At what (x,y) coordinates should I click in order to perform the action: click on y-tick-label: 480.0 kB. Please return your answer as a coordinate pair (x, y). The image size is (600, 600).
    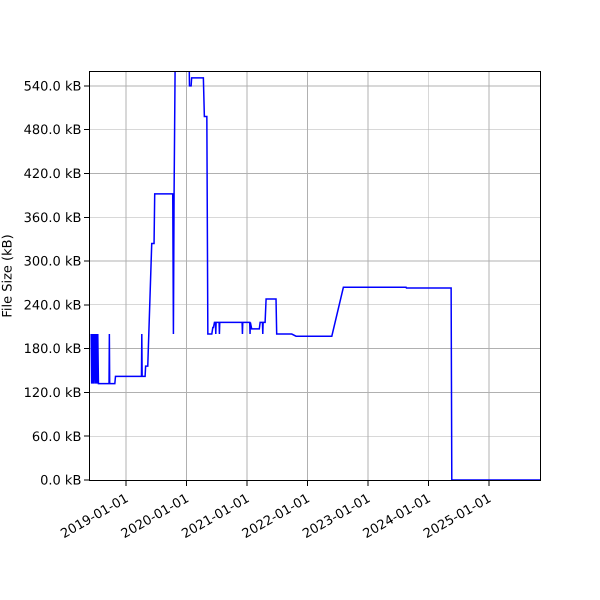
    Looking at the image, I should click on (53, 130).